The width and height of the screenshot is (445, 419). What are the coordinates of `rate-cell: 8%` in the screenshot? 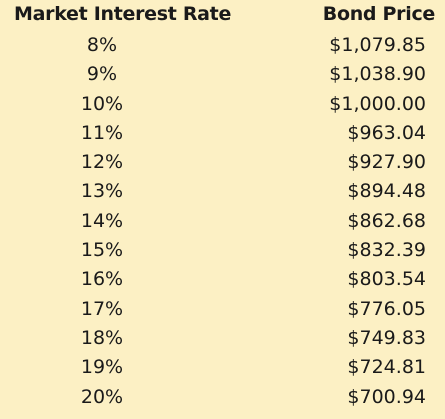 It's located at (102, 45).